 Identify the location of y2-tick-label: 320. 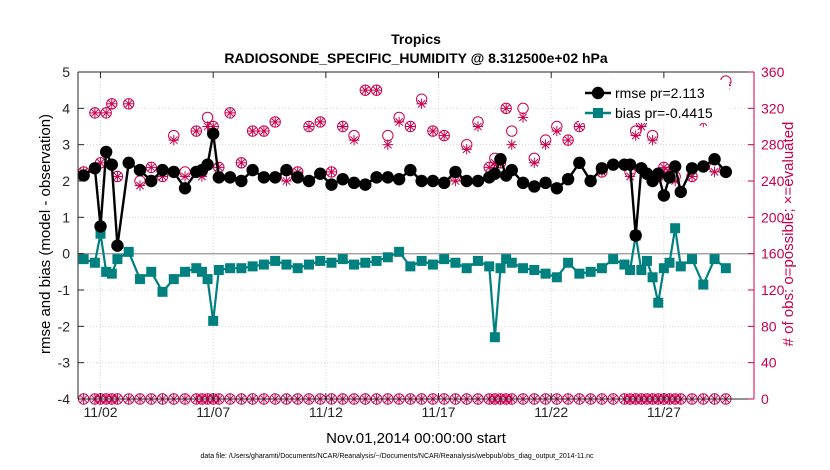
(773, 108).